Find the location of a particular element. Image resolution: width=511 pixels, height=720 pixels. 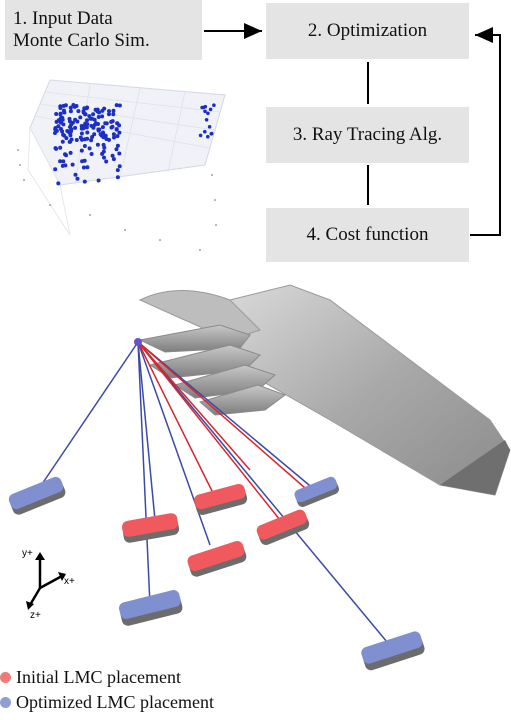

legend-optimized-label: Optimized LMC placement is located at coordinates (115, 702).